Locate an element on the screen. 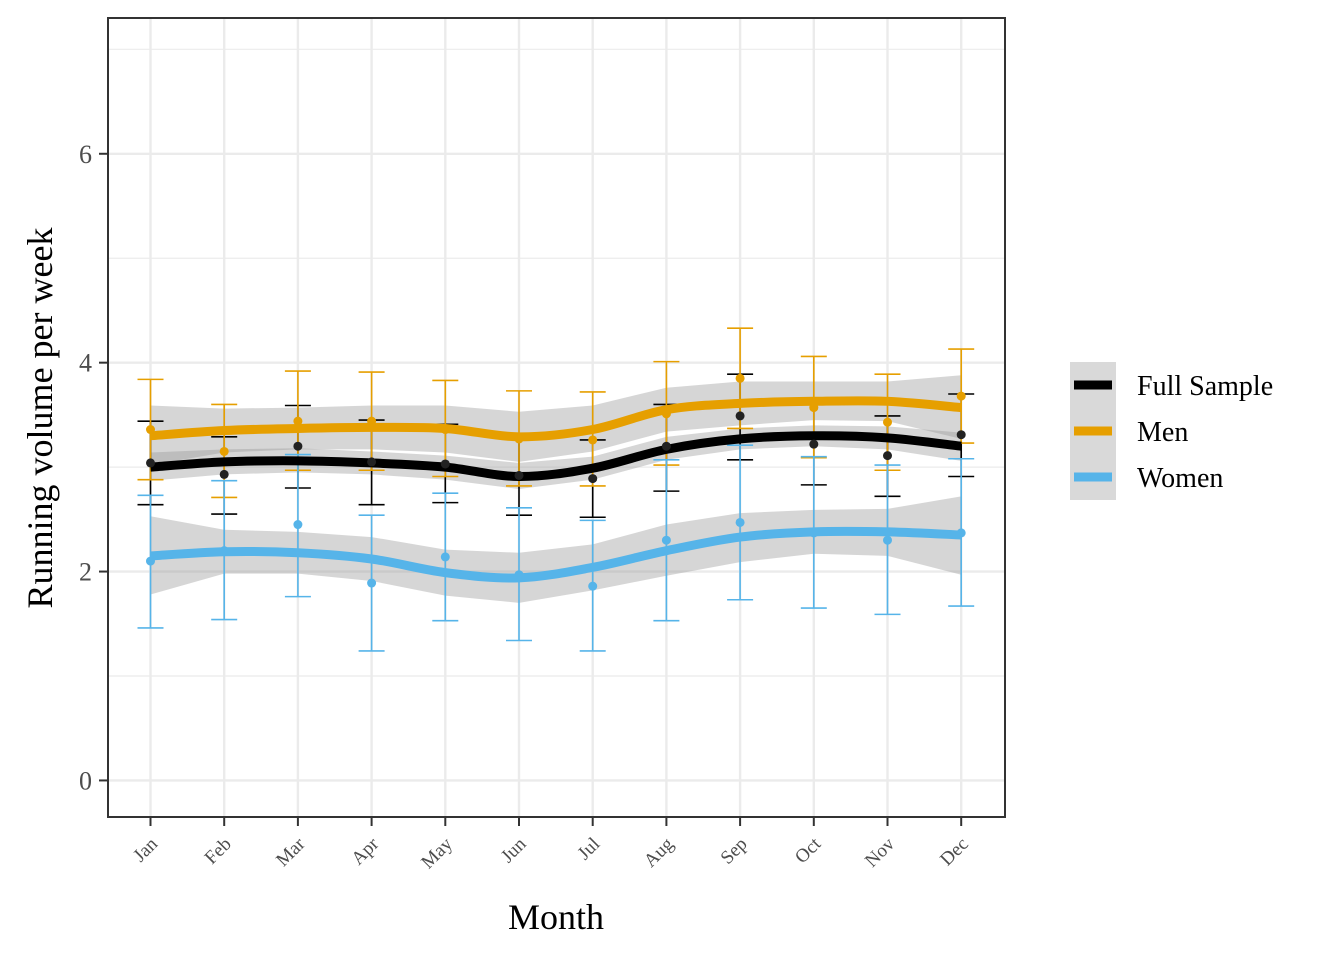  legend: Full Sample Men Women is located at coordinates (1171, 431).